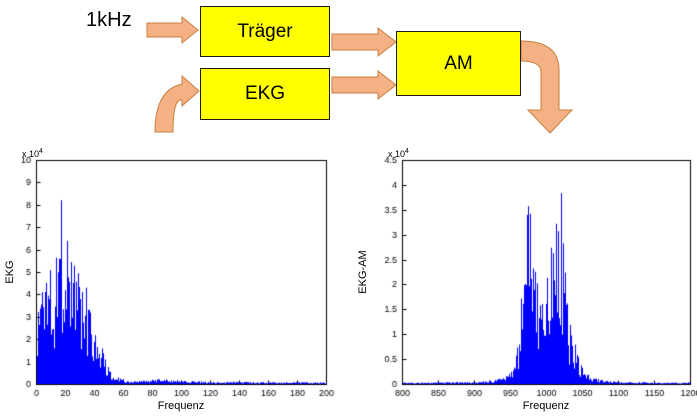  I want to click on block-traeger-label: Träger, so click(265, 31).